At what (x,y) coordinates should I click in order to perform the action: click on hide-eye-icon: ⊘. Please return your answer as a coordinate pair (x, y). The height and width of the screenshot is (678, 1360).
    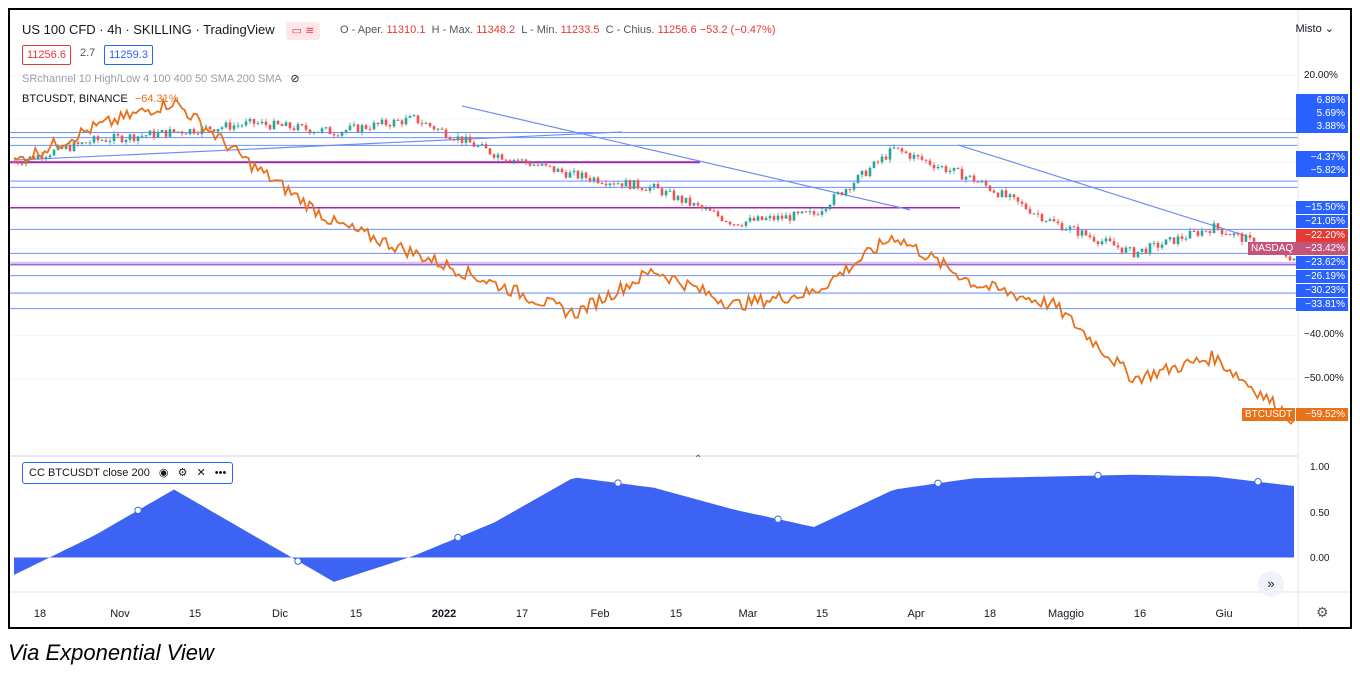
    Looking at the image, I should click on (295, 79).